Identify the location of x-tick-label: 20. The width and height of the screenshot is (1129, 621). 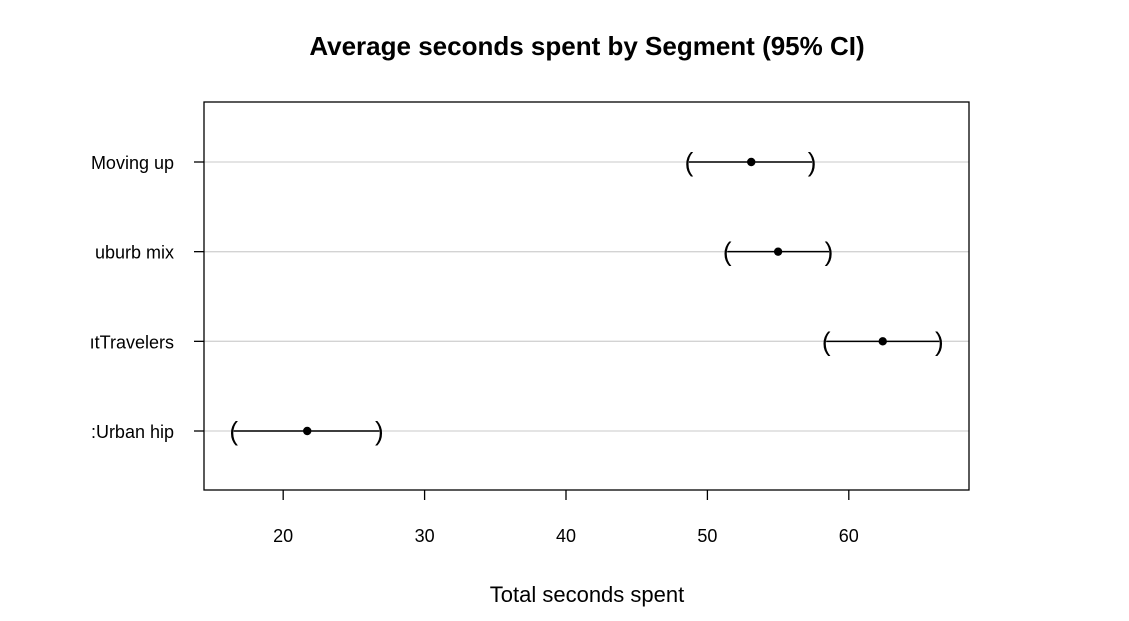
(283, 536).